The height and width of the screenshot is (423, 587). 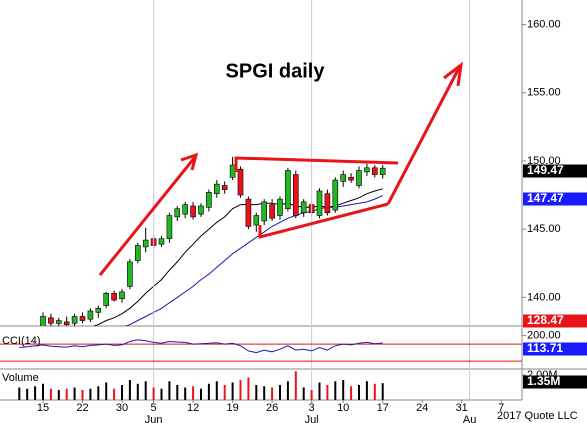 What do you see at coordinates (544, 335) in the screenshot?
I see `y-tick-label: 200.00` at bounding box center [544, 335].